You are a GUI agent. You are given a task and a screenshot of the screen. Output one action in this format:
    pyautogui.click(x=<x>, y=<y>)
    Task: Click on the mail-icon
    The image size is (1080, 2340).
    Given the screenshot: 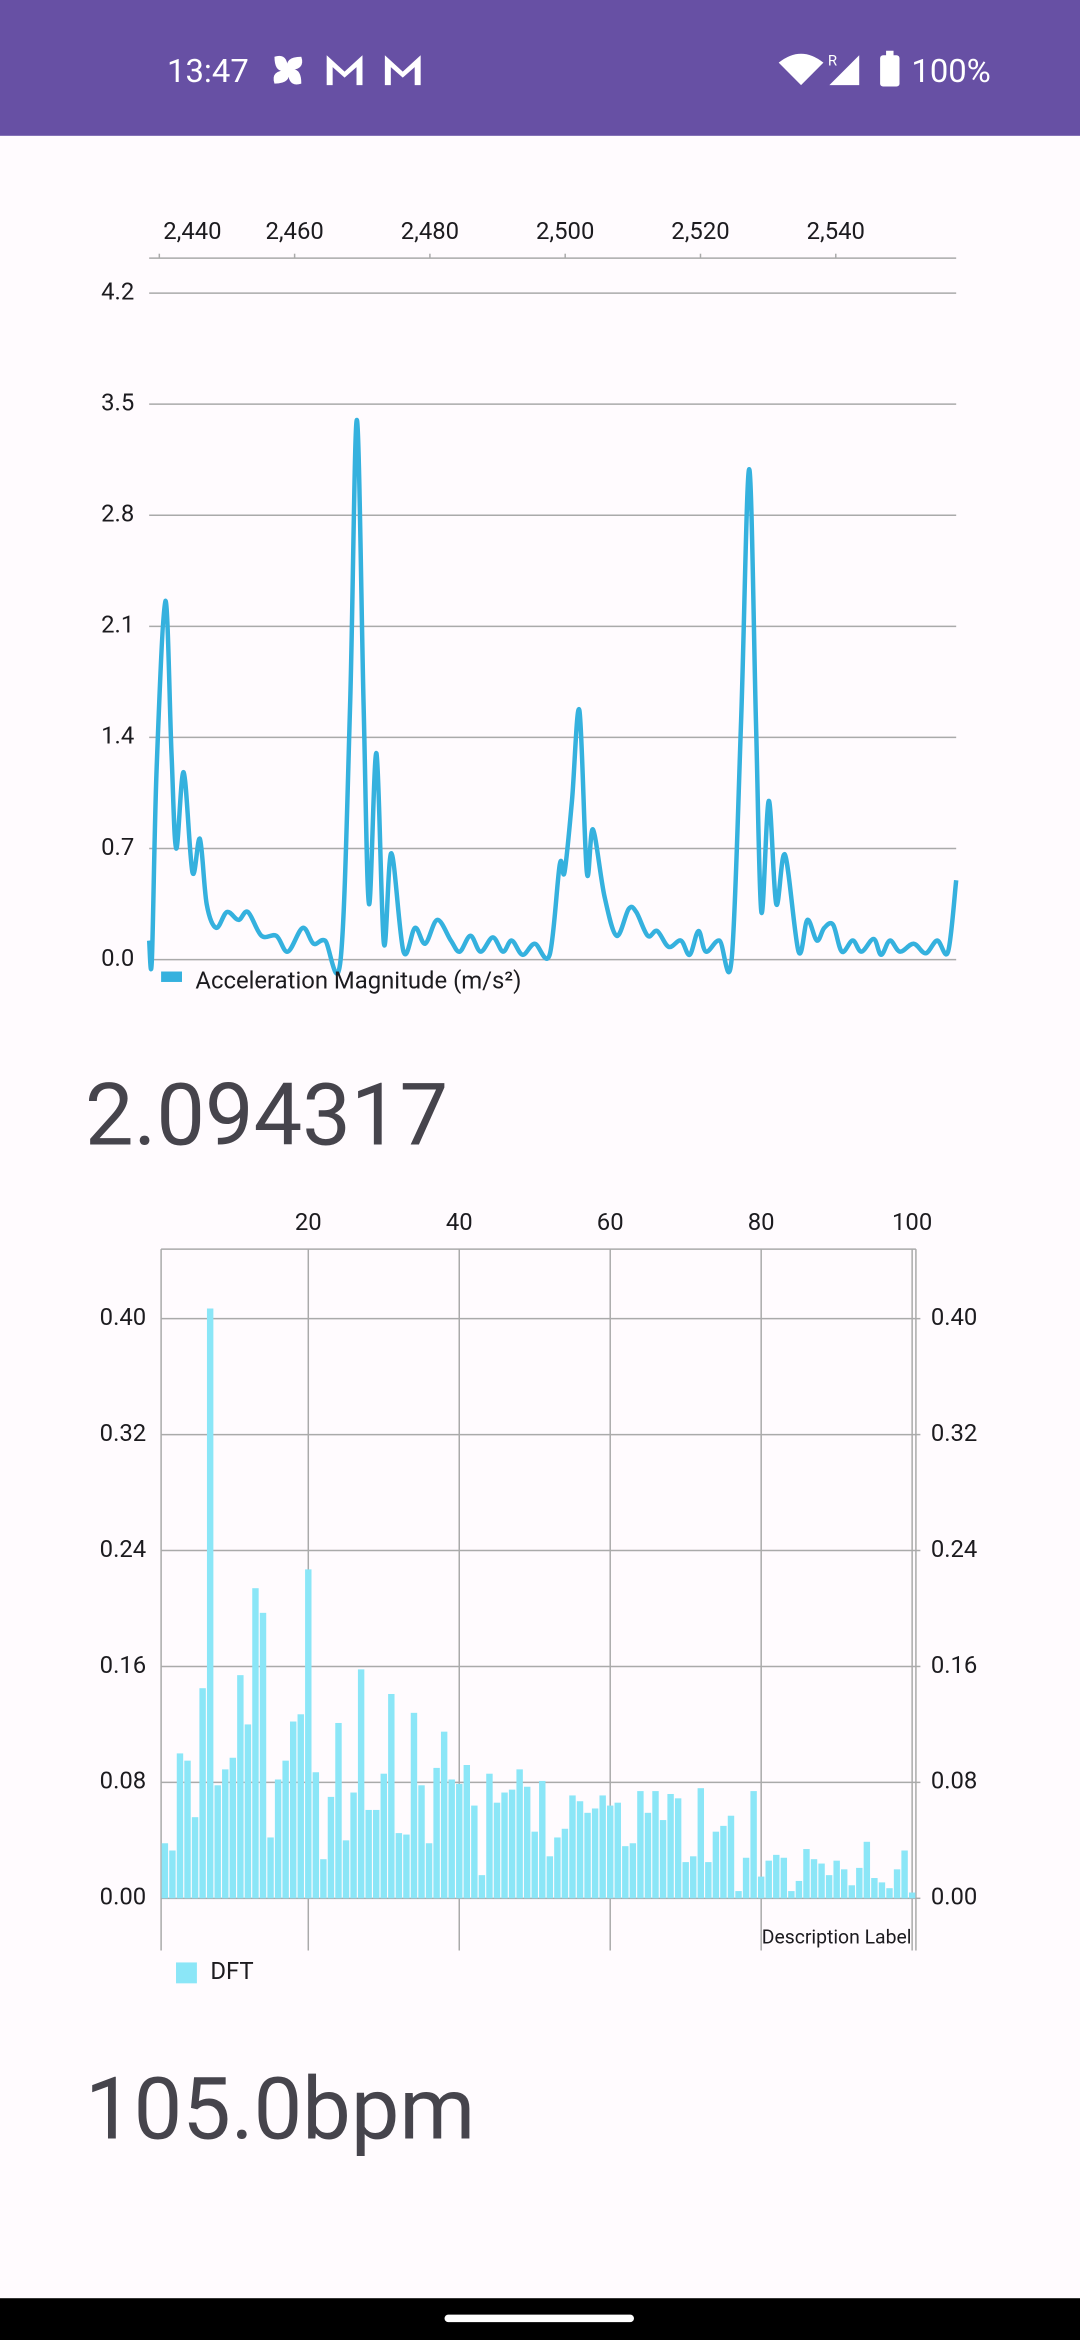 What is the action you would take?
    pyautogui.click(x=402, y=70)
    